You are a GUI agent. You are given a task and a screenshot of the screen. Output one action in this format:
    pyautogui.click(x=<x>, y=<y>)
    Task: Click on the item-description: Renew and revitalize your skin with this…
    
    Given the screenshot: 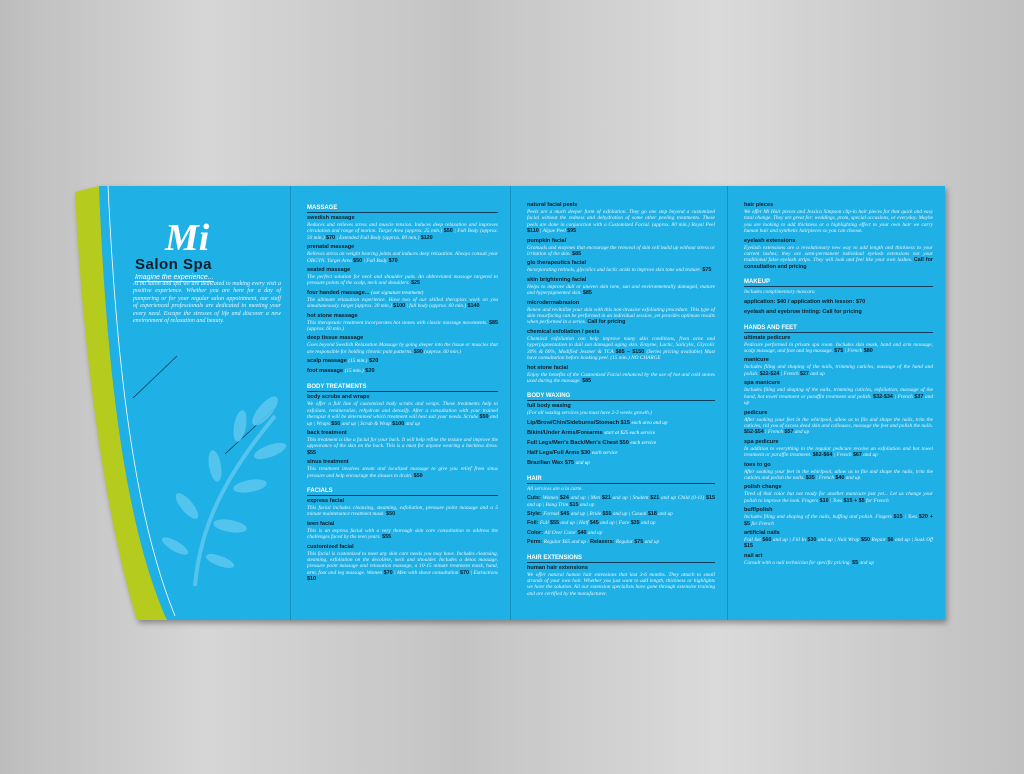 What is the action you would take?
    pyautogui.click(x=621, y=316)
    